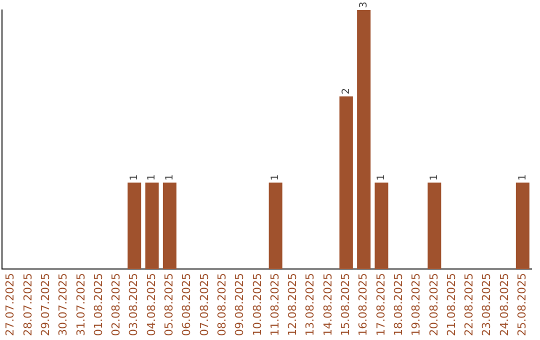  I want to click on data-label: 3, so click(364, 5).